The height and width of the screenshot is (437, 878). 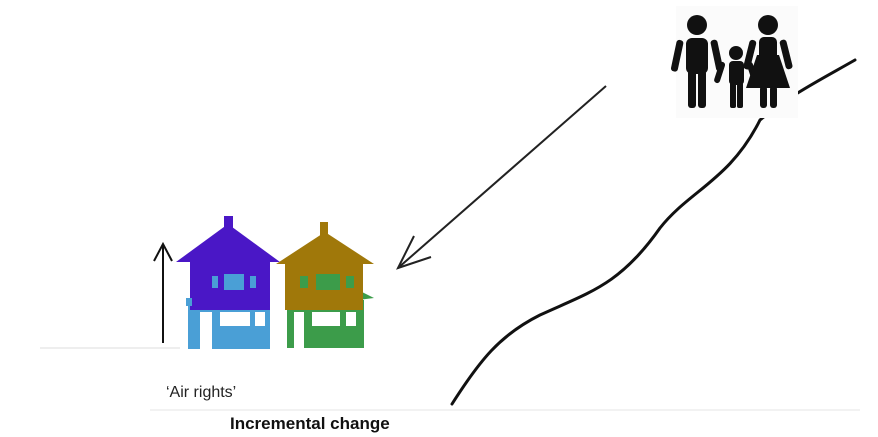 I want to click on diagram-caption: Incremental change, so click(x=310, y=423).